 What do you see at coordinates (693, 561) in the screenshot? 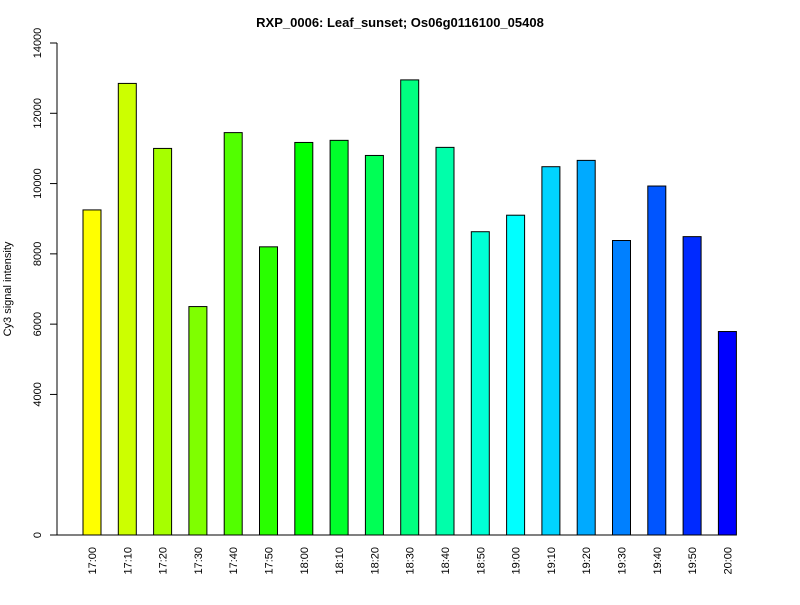
I see `x-tick-label: 19:50` at bounding box center [693, 561].